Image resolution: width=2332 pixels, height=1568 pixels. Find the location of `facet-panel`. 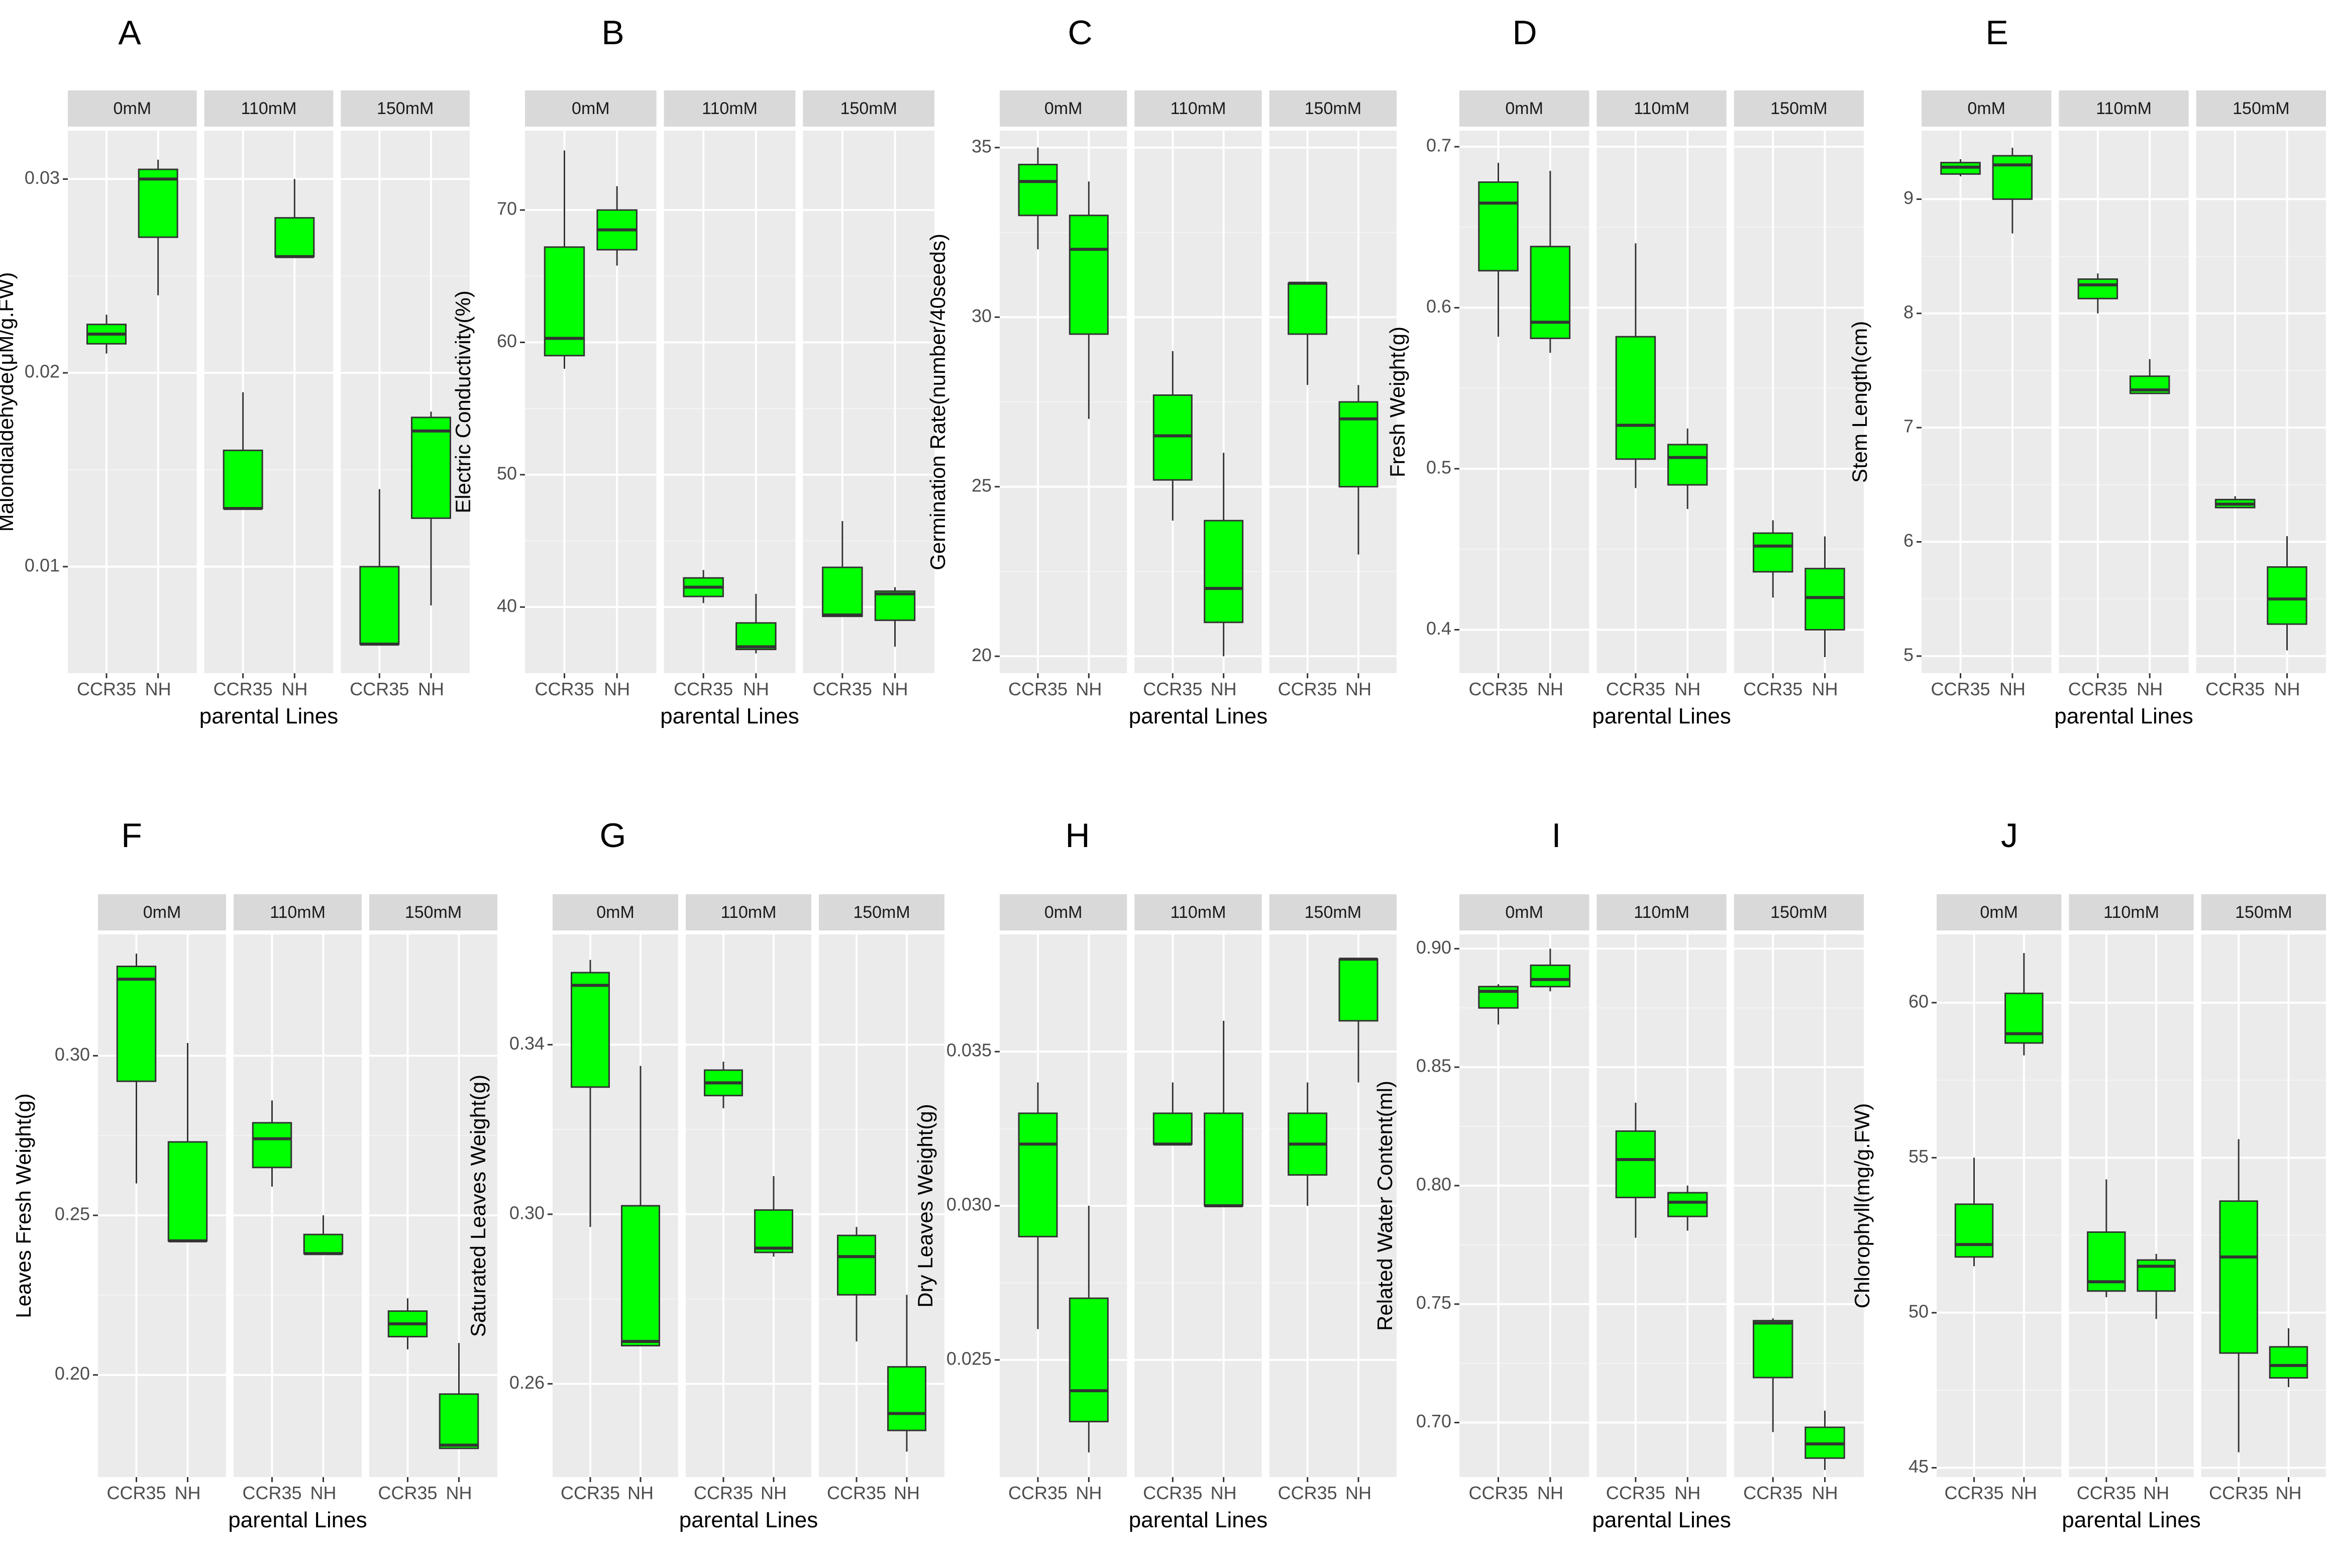

facet-panel is located at coordinates (2131, 1205).